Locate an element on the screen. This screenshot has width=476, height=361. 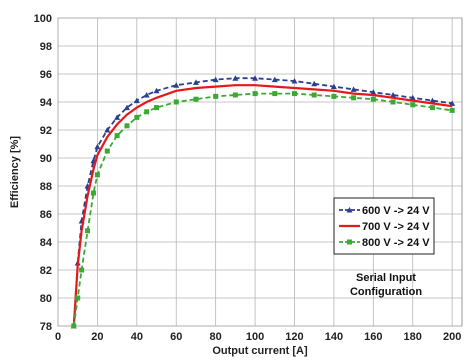
x-tick-label: 80 is located at coordinates (216, 337).